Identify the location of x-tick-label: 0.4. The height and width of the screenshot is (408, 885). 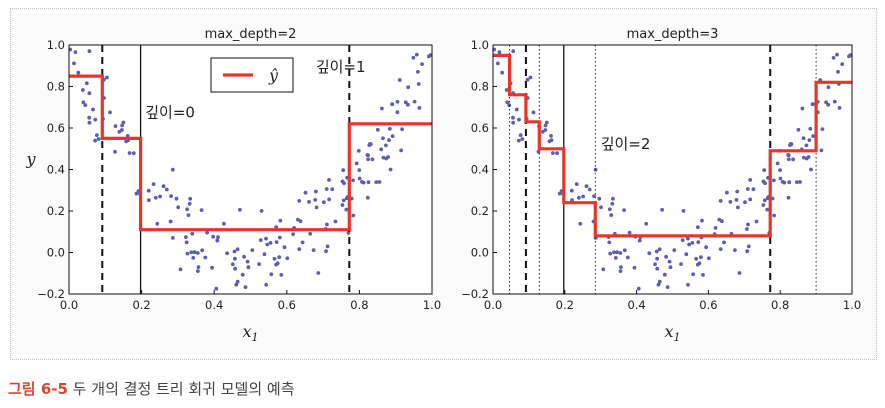
(636, 305).